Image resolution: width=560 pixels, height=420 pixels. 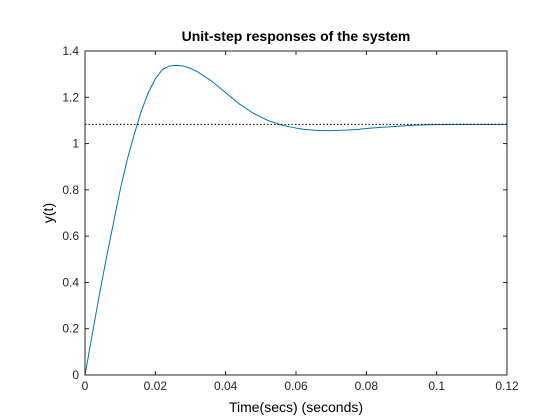 What do you see at coordinates (75, 375) in the screenshot?
I see `y-tick-label: 0` at bounding box center [75, 375].